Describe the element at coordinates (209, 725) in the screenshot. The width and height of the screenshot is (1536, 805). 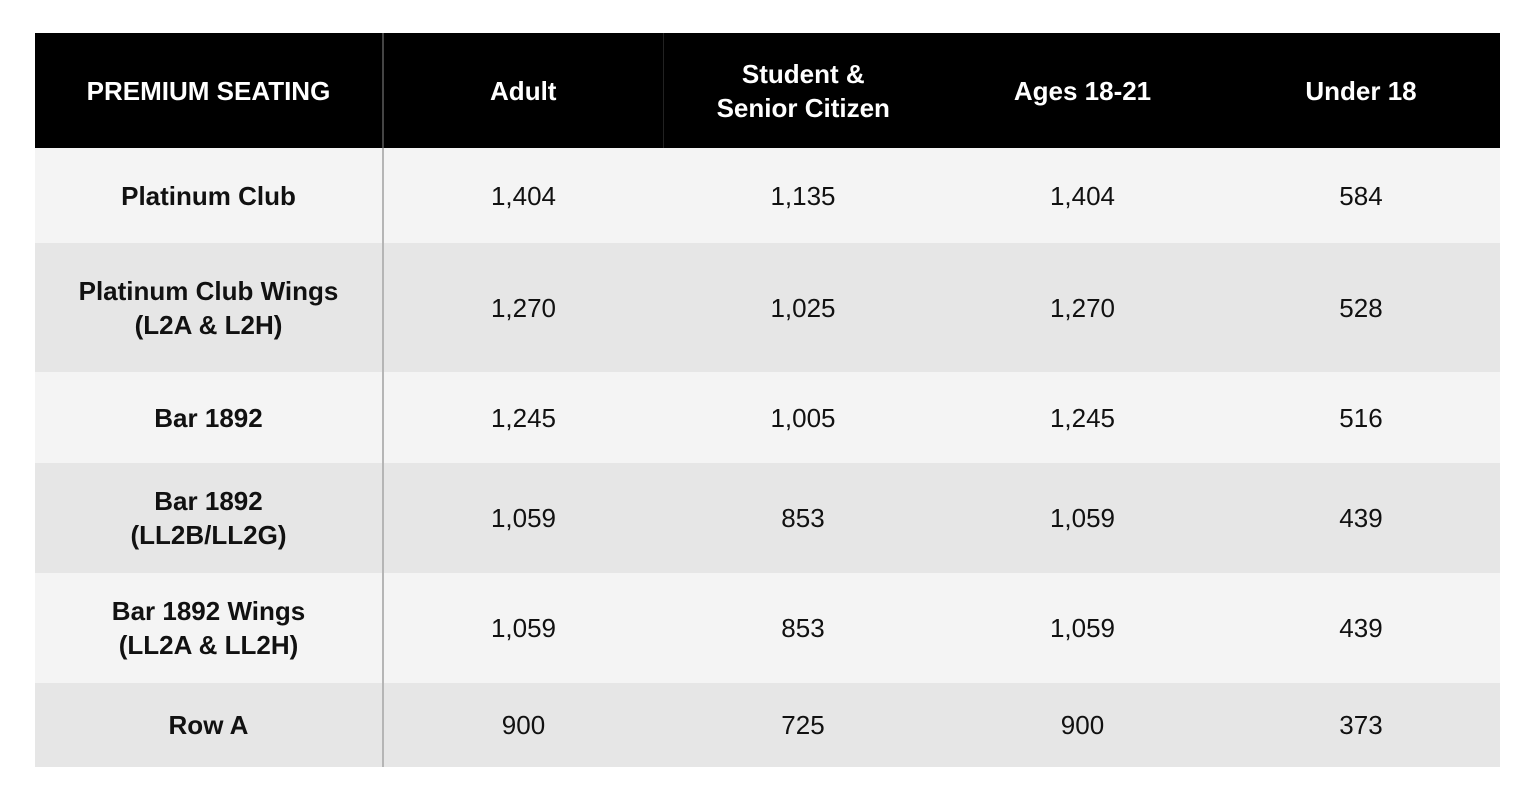
I see `row-label: Row A` at that location.